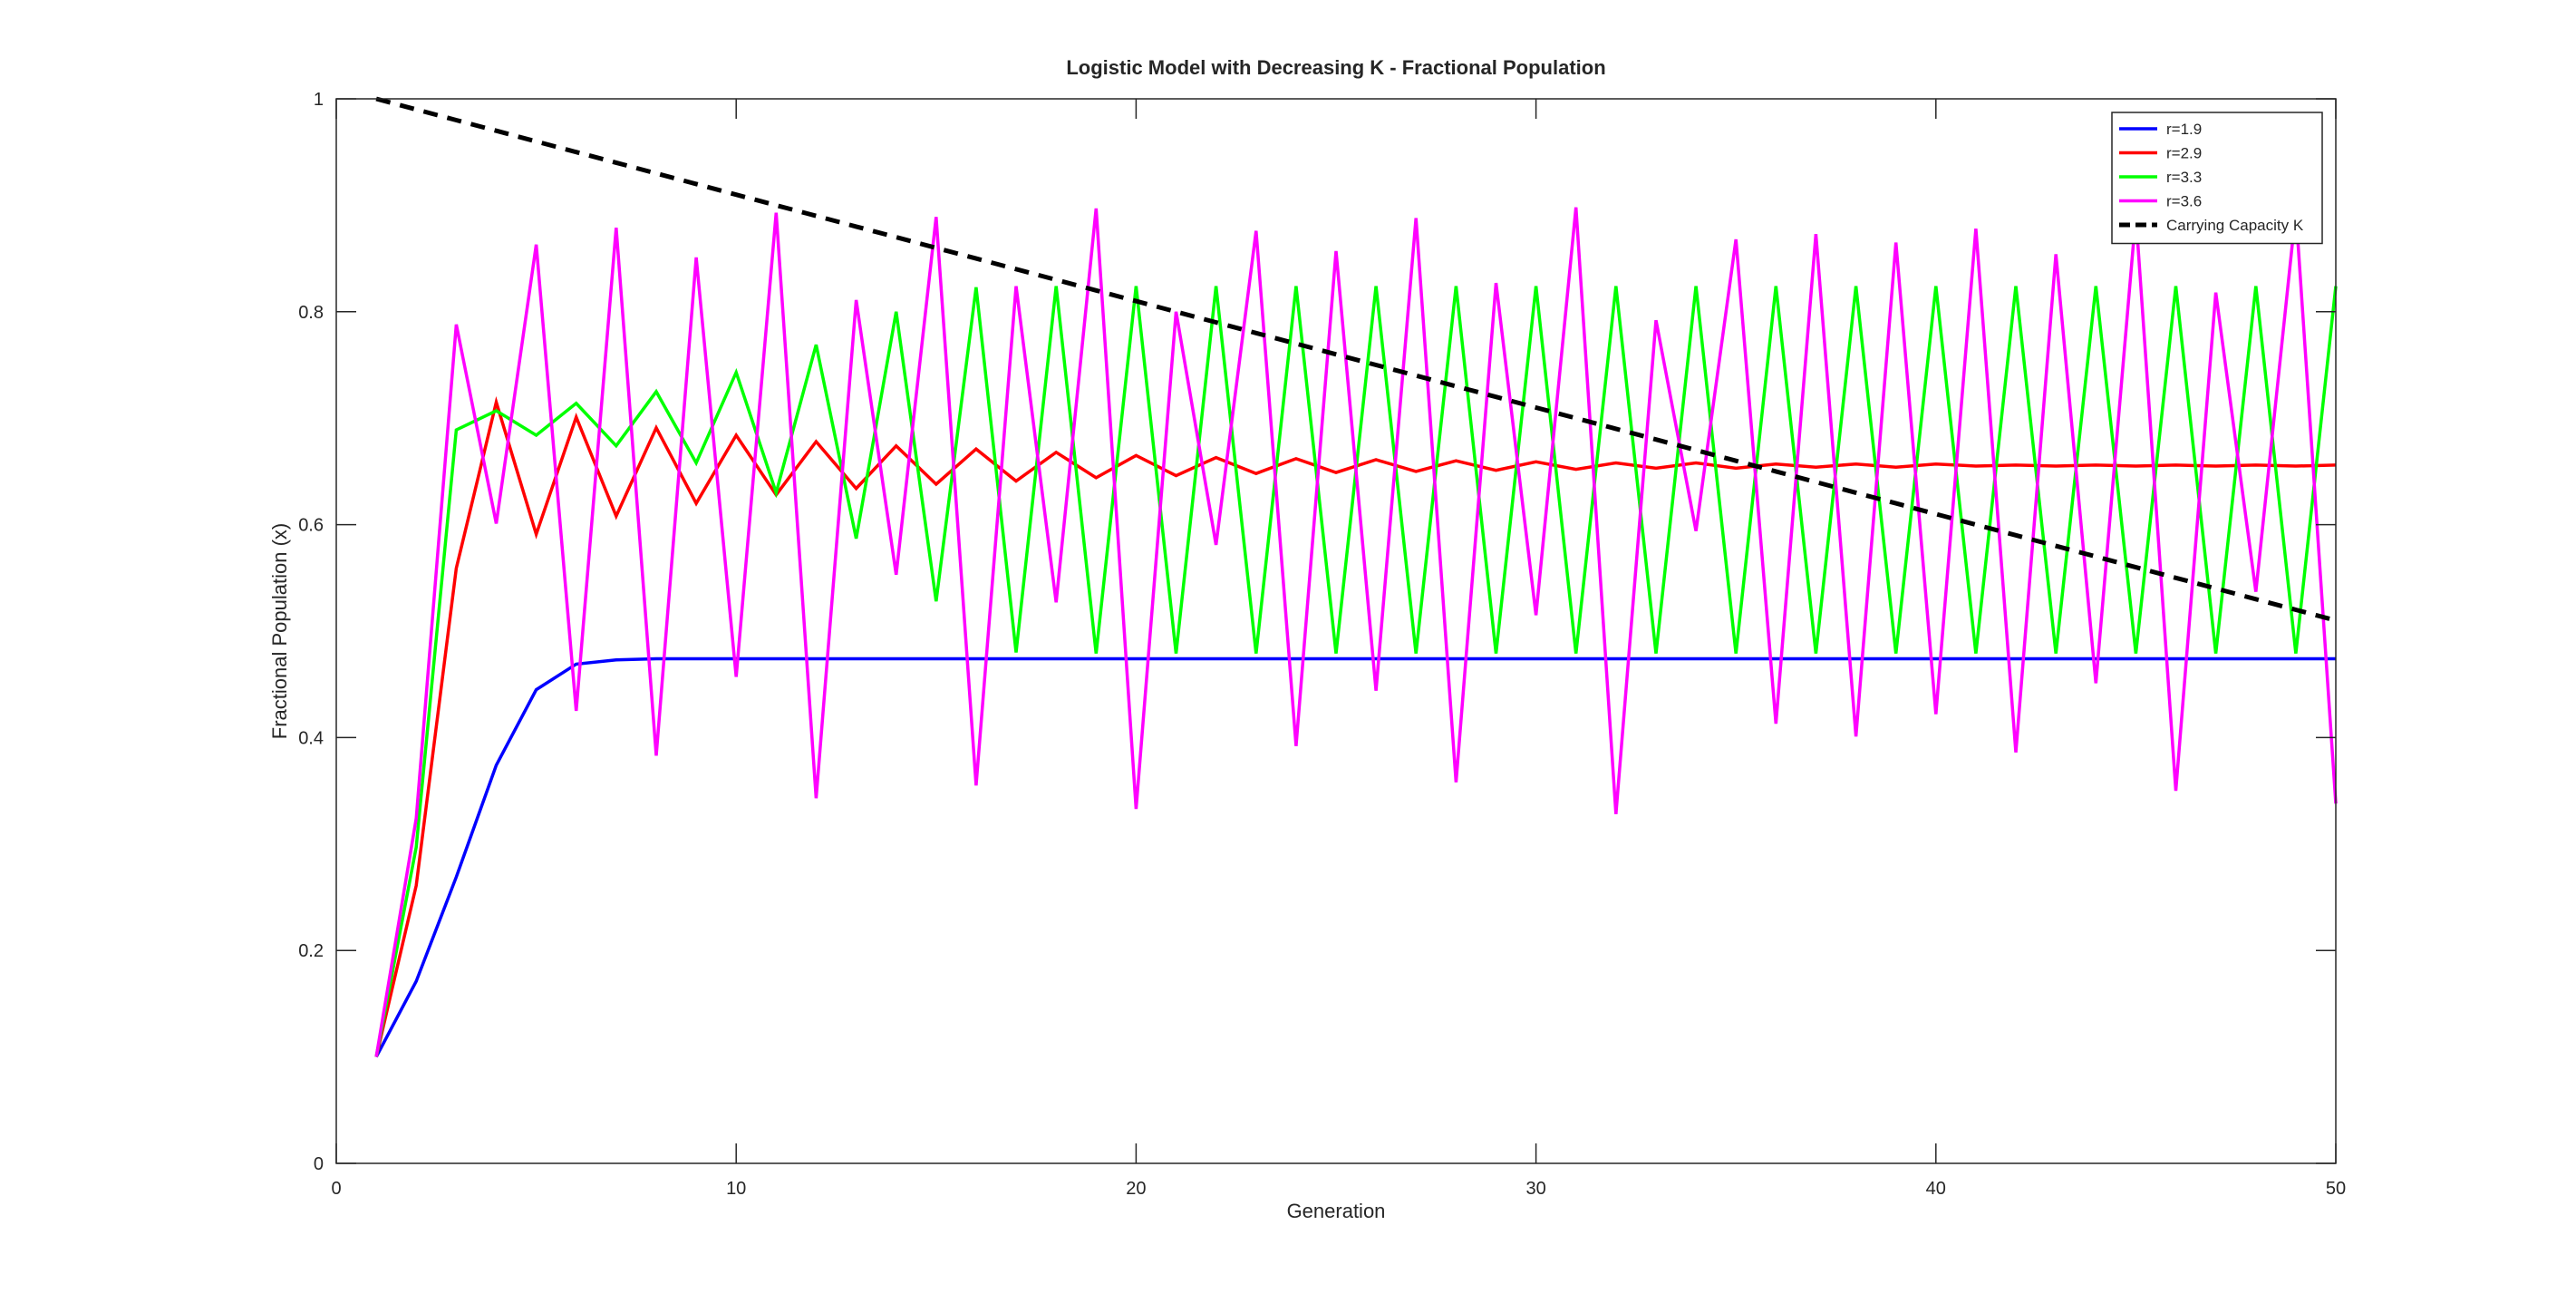 The image size is (2576, 1303). I want to click on y-tick-label: 0.6, so click(311, 526).